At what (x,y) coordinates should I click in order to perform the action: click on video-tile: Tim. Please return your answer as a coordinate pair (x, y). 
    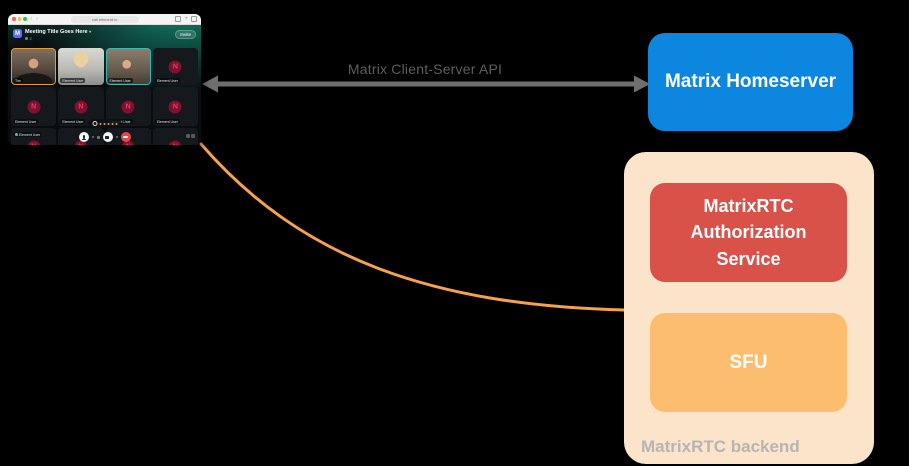
    Looking at the image, I should click on (34, 66).